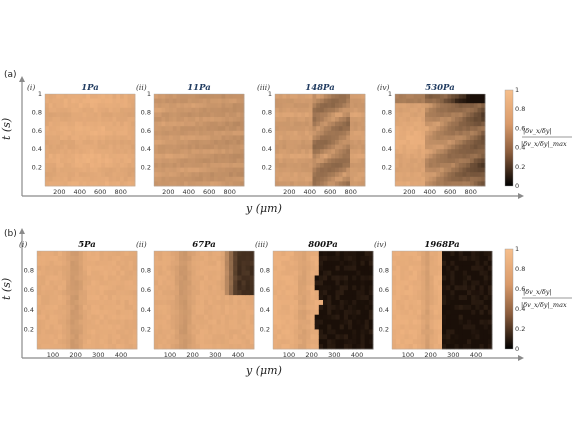  What do you see at coordinates (10, 234) in the screenshot?
I see `row-b-label: (b)` at bounding box center [10, 234].